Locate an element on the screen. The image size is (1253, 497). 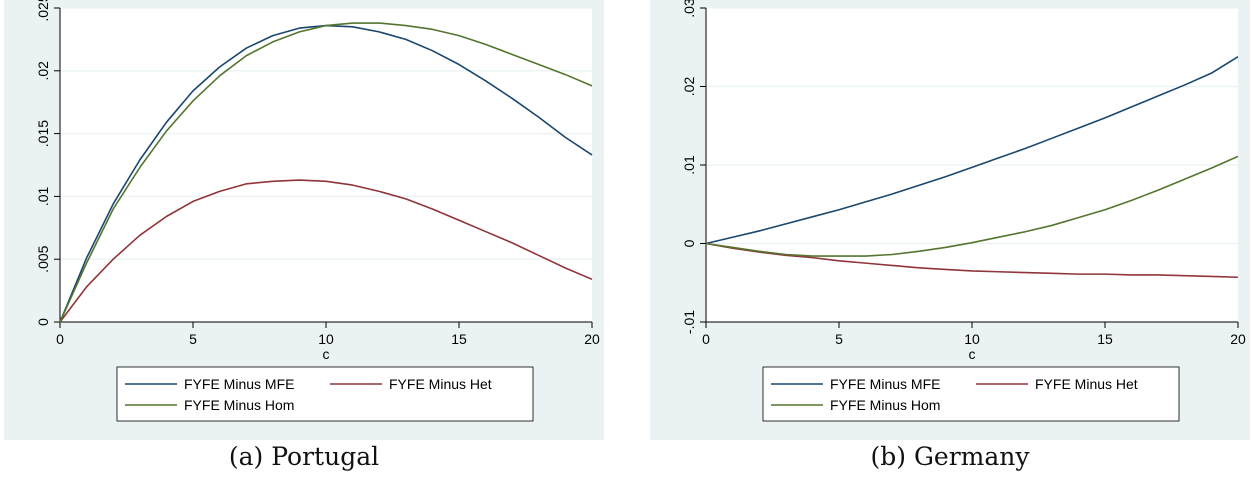
y-tick-label-4: .03 is located at coordinates (689, 9).